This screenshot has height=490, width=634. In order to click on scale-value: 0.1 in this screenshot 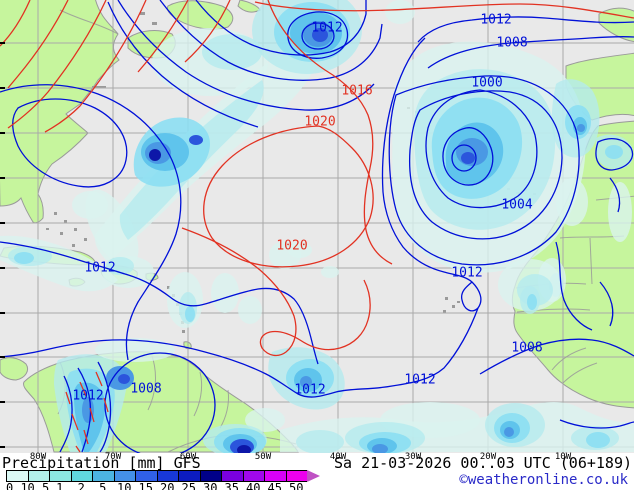, I will do `click(17, 485)`.